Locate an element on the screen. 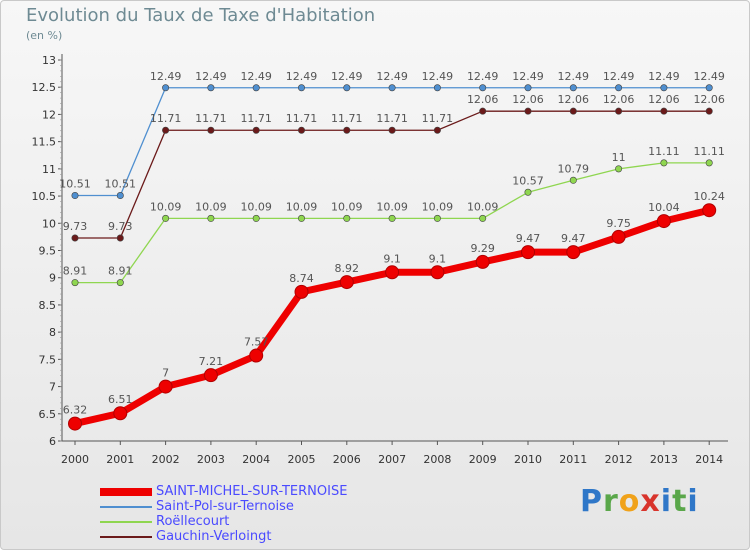  data-label-saint-michel-sur-ternoise: 10.04 is located at coordinates (664, 207).